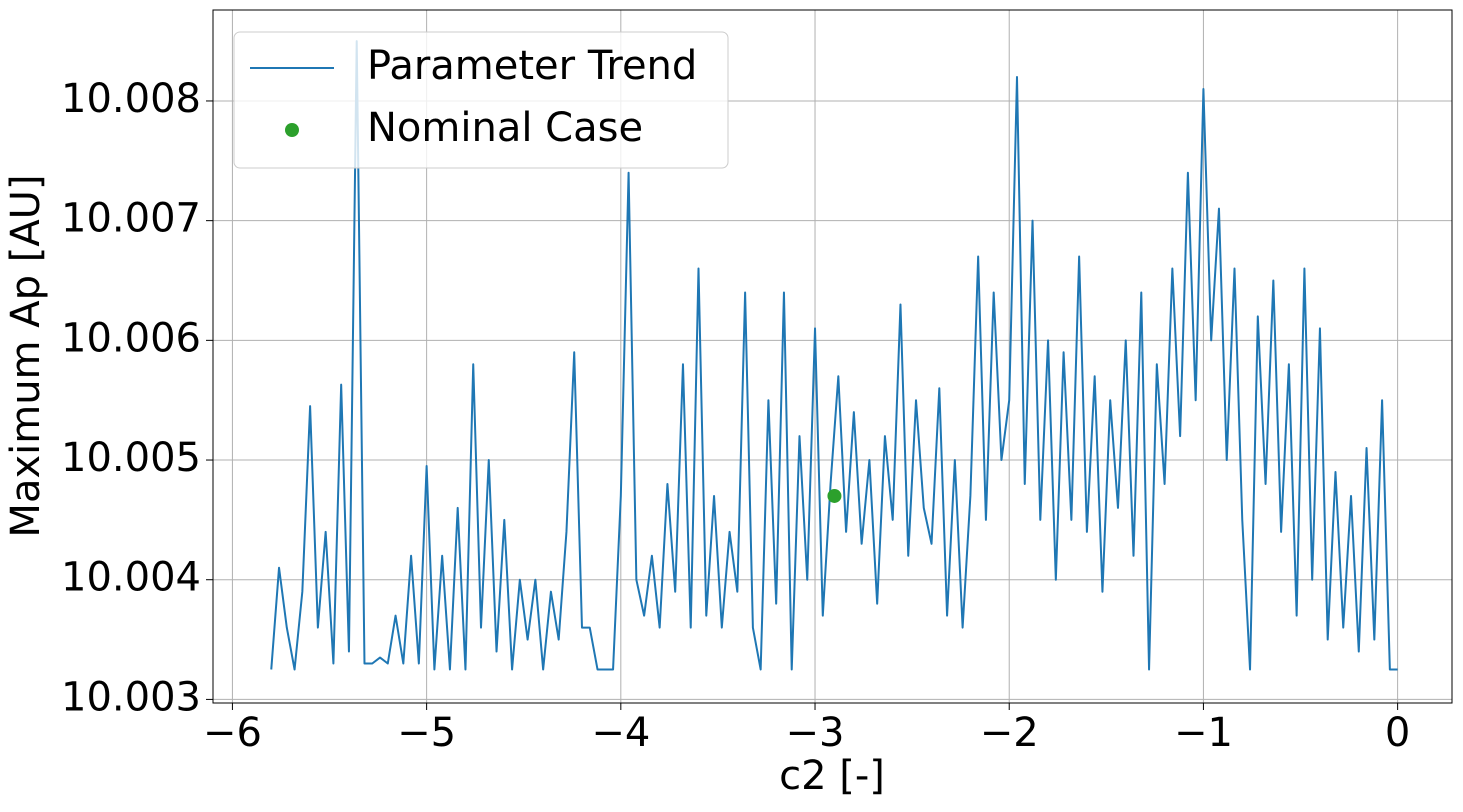  Describe the element at coordinates (834, 495) in the screenshot. I see `data-point` at that location.